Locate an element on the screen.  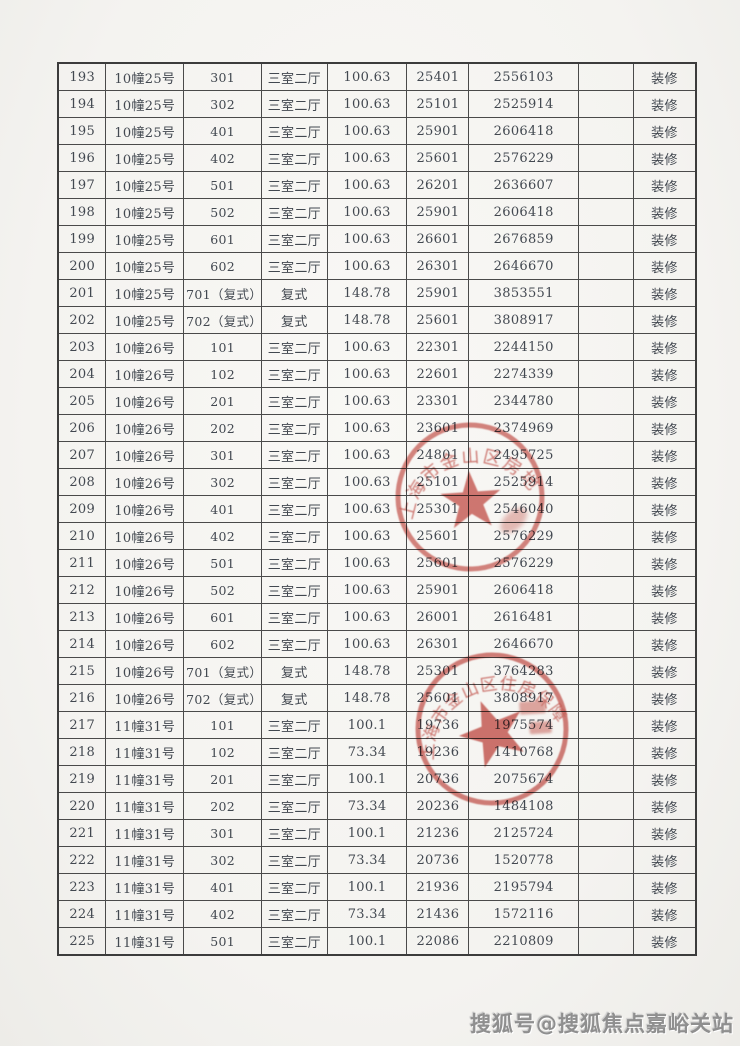
cell-room-number: 701（复式） is located at coordinates (222, 671).